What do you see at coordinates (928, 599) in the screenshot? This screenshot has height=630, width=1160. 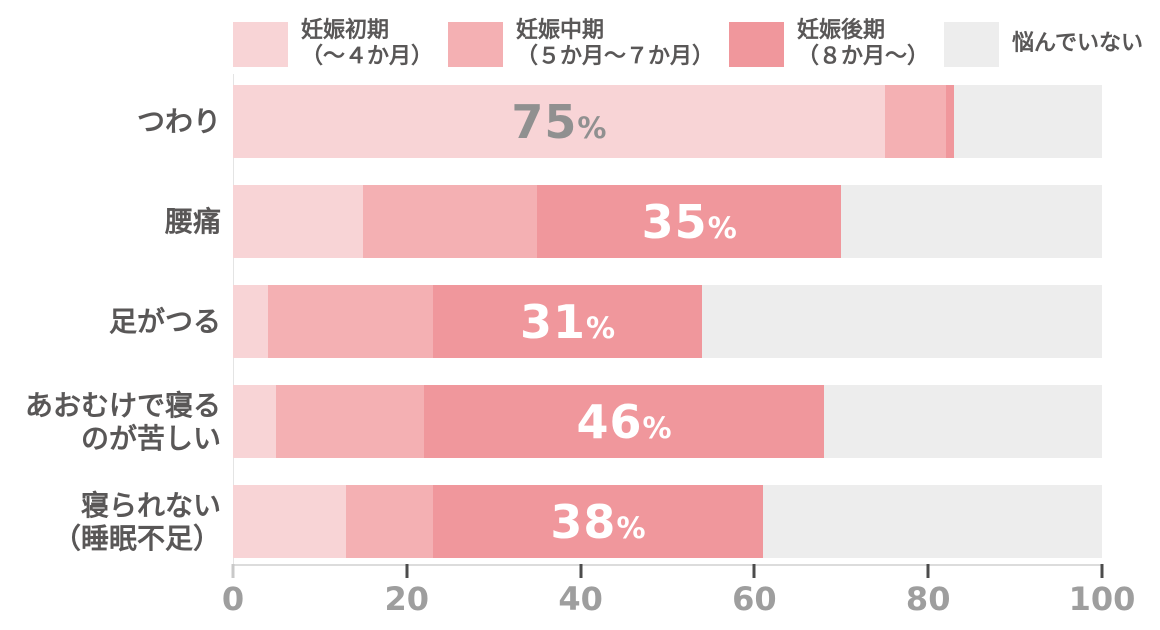 I see `x-tick-label: 80` at bounding box center [928, 599].